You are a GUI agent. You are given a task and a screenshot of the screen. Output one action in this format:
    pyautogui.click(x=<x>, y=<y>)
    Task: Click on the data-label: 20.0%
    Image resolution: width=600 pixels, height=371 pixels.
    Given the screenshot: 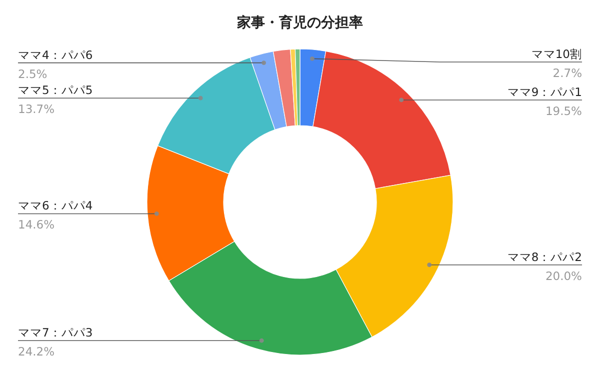 What is the action you would take?
    pyautogui.click(x=563, y=275)
    